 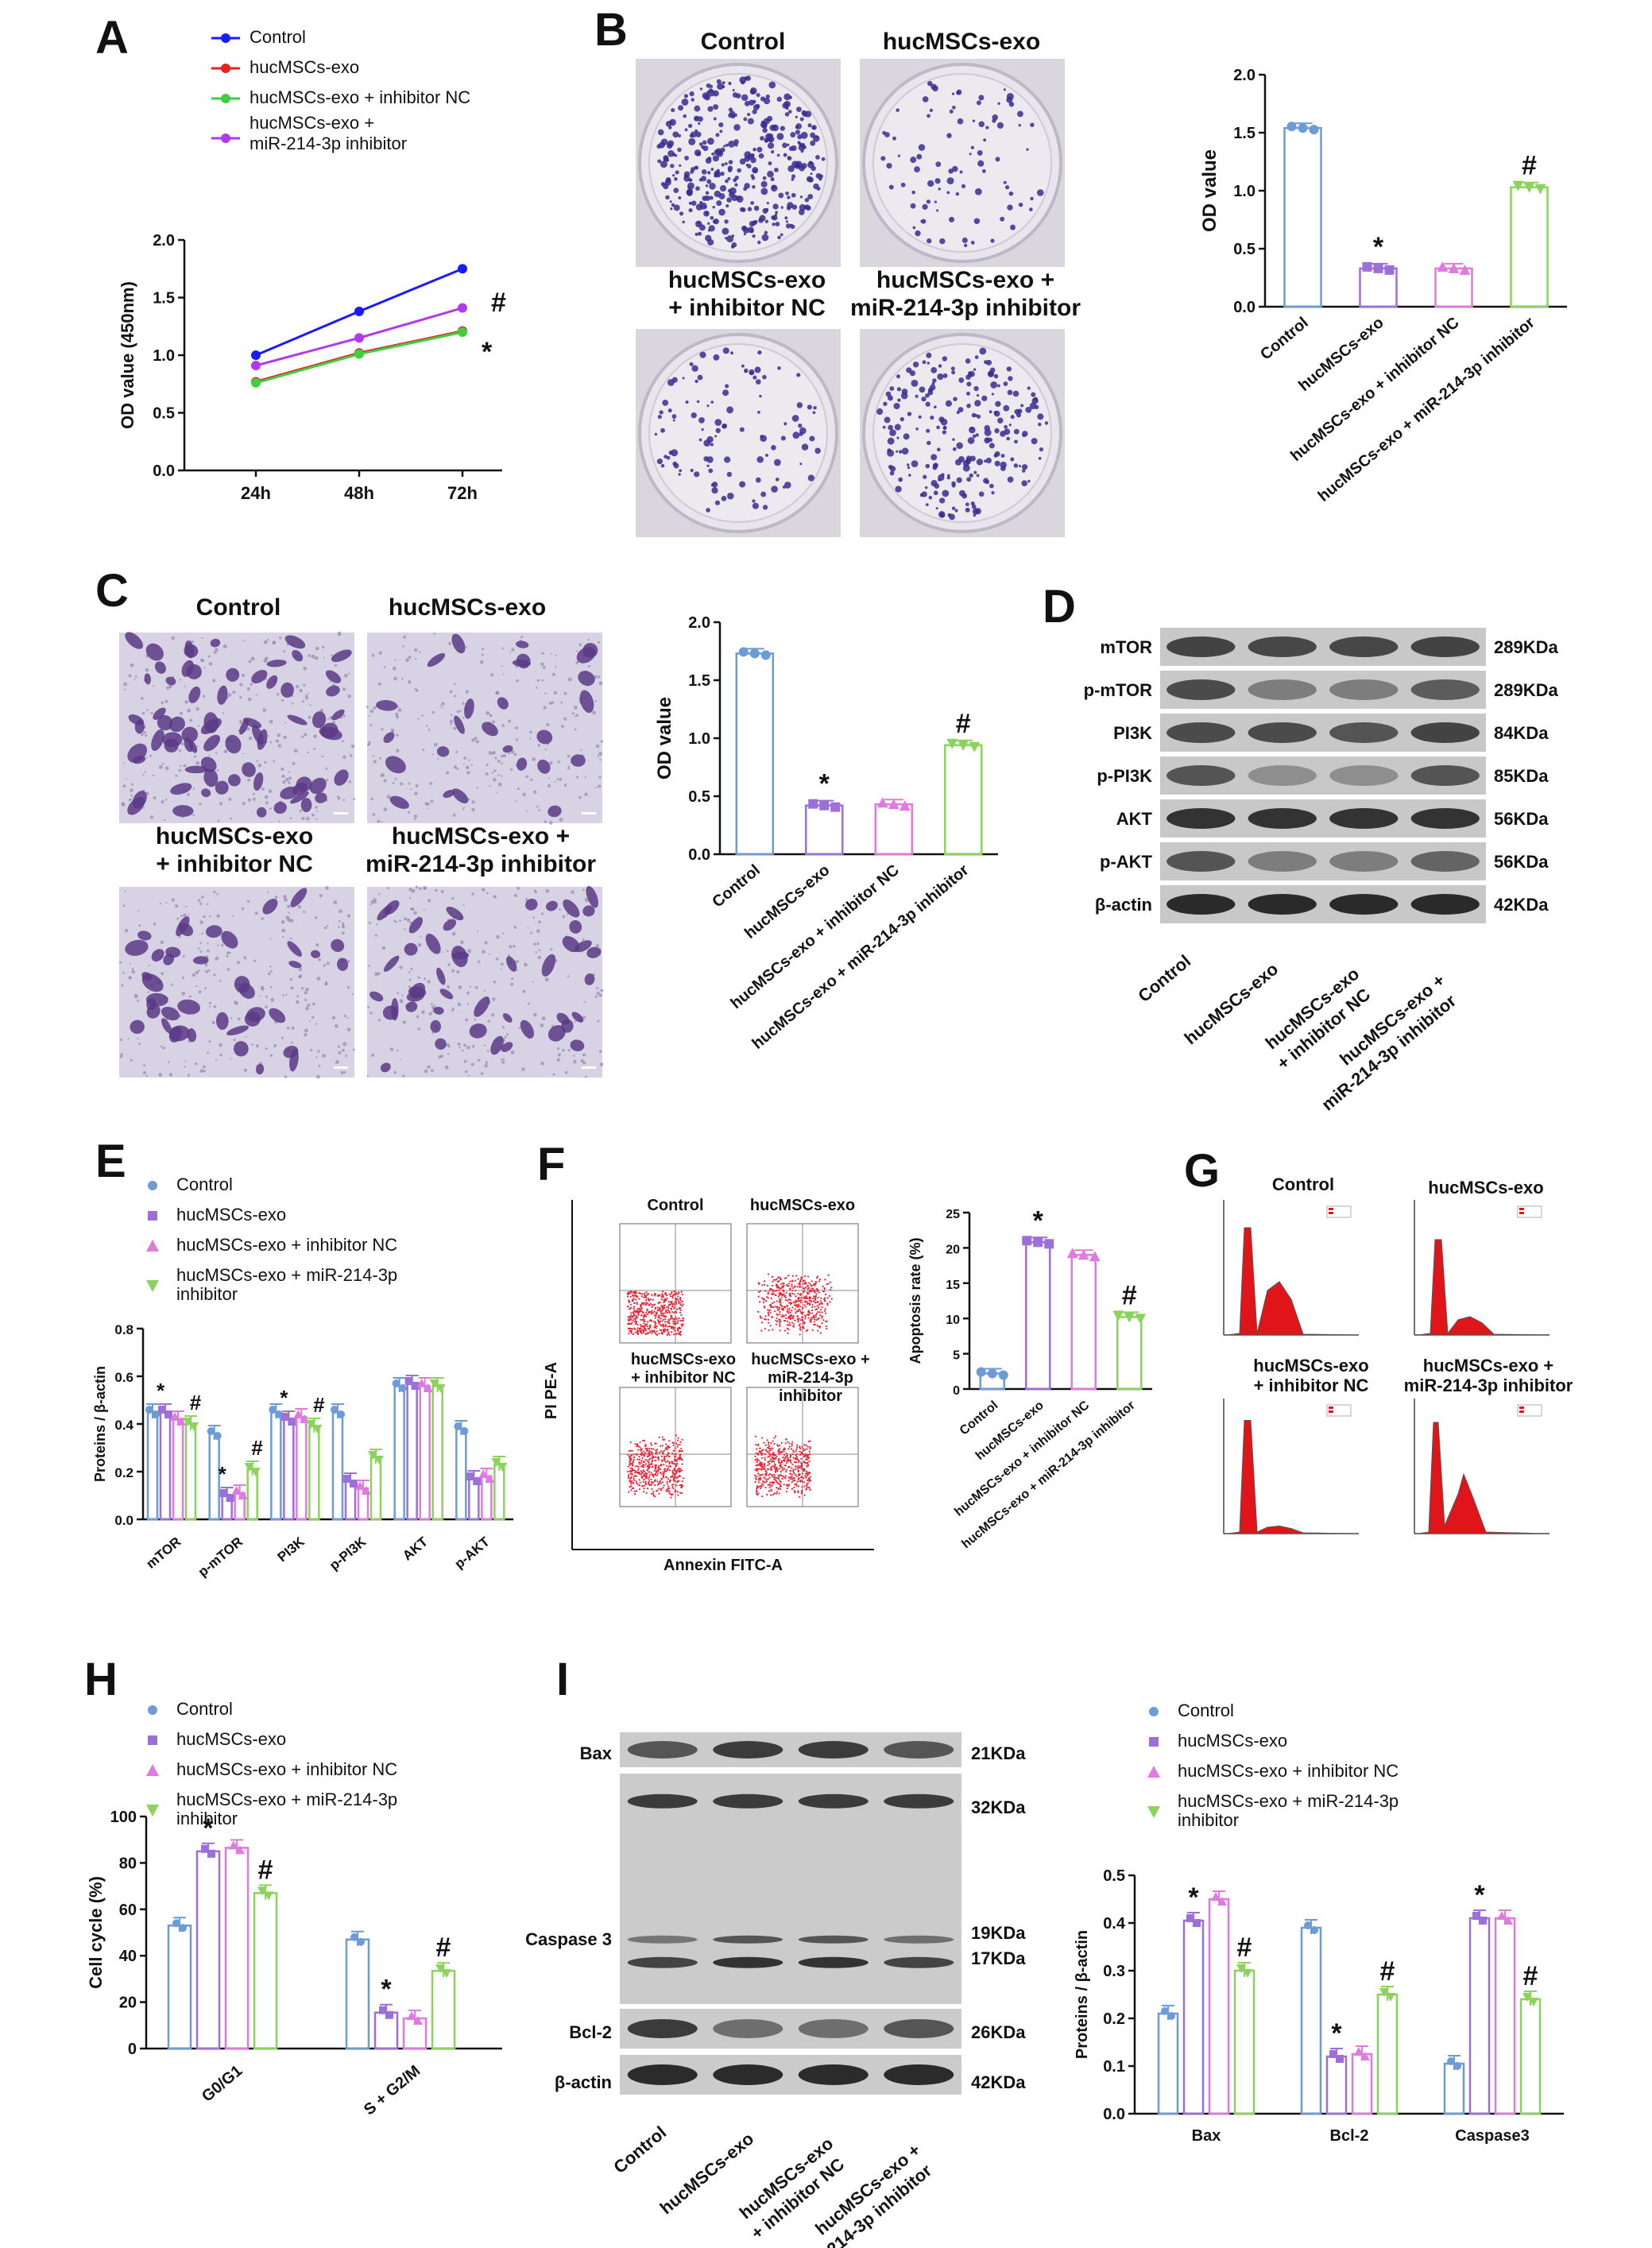 What do you see at coordinates (1126, 862) in the screenshot?
I see `blot-row-label: p-AKT` at bounding box center [1126, 862].